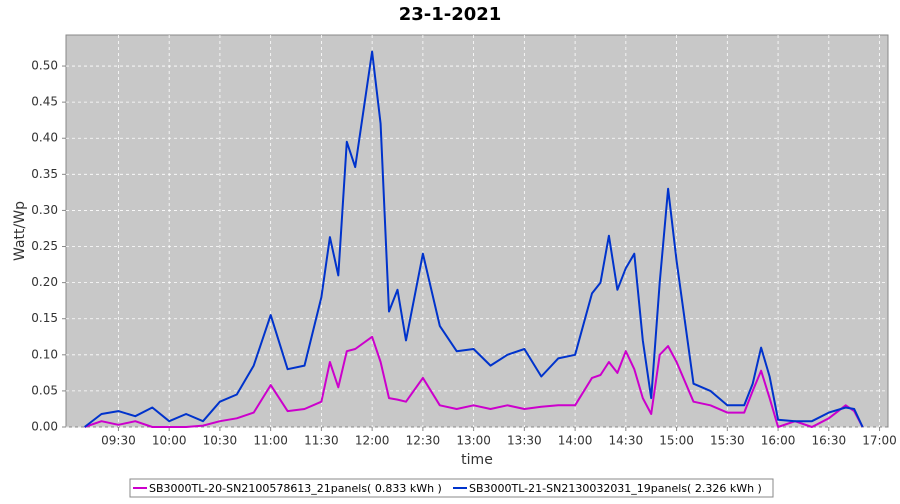  Describe the element at coordinates (477, 460) in the screenshot. I see `x-axis-label: time` at that location.